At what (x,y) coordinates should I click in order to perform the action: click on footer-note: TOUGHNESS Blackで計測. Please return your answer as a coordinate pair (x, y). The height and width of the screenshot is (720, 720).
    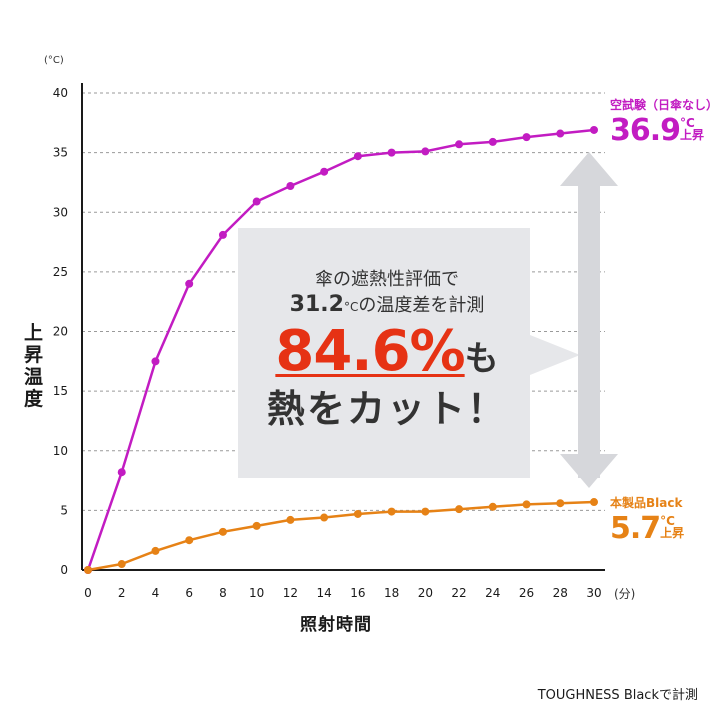
    Looking at the image, I should click on (617, 695).